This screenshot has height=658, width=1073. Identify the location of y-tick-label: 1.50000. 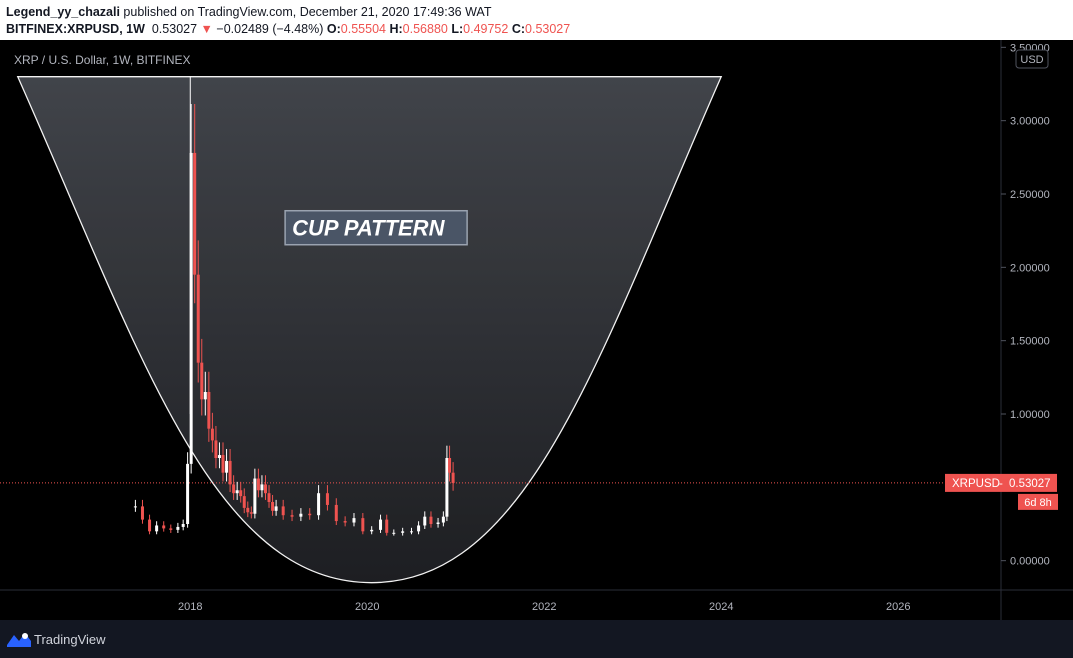
(1030, 342).